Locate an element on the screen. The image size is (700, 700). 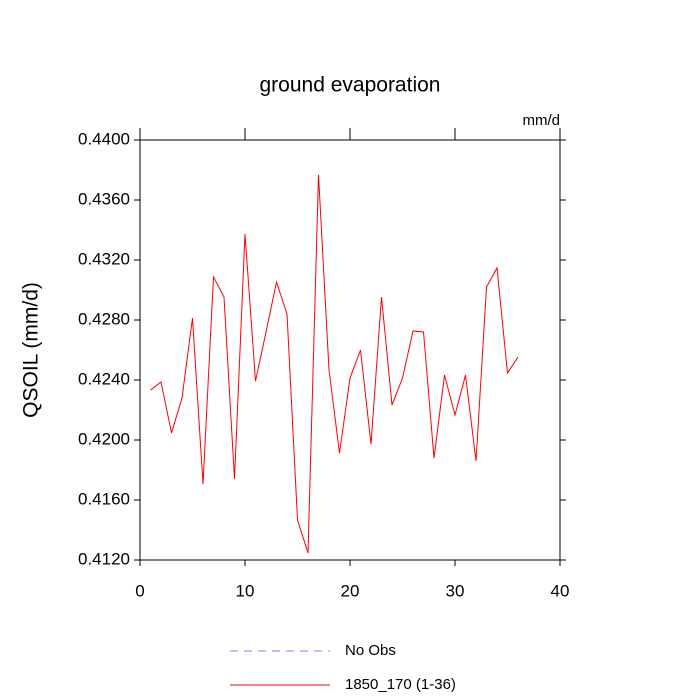
y-tick-label: 0.4280 is located at coordinates (104, 318).